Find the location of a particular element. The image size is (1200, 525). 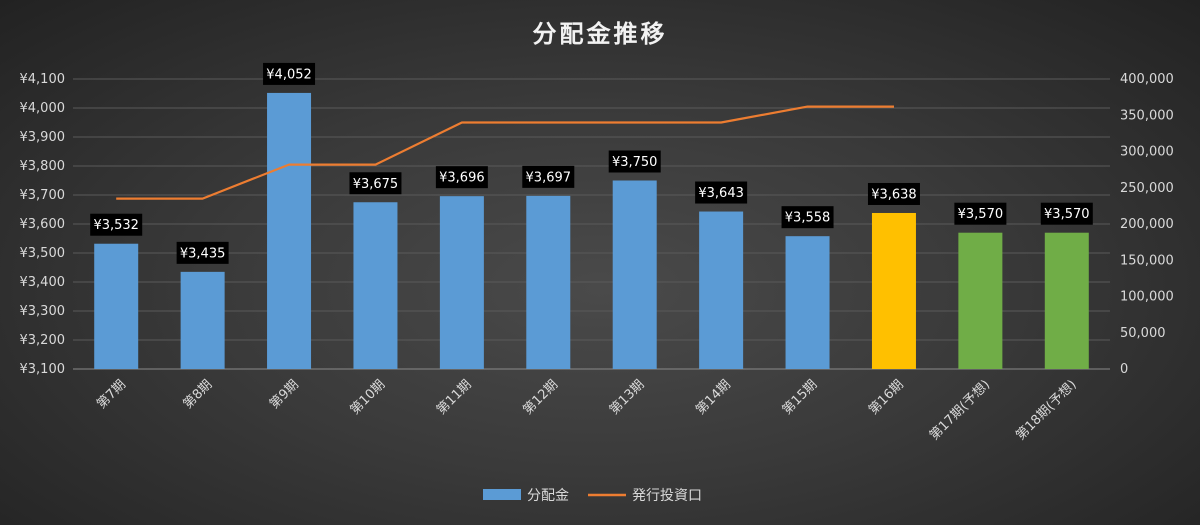

y-tick-label-right: 300,000 is located at coordinates (1147, 152).